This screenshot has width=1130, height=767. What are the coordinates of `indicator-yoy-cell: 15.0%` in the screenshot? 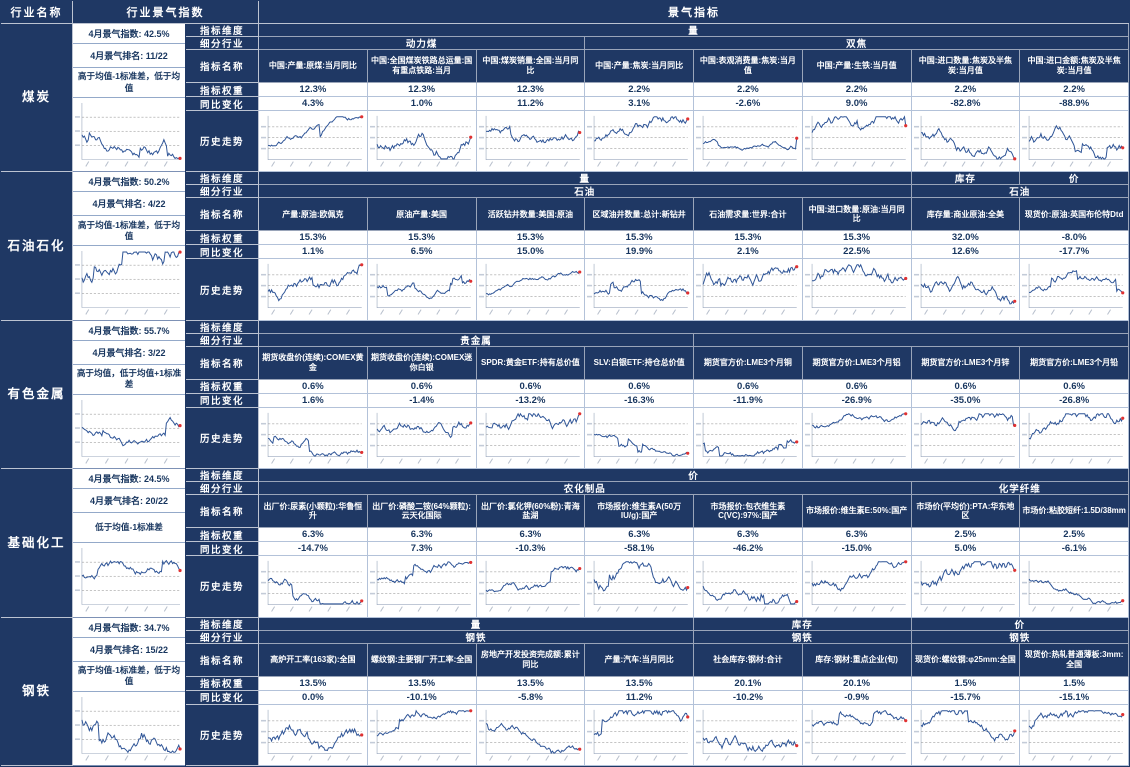 It's located at (531, 252).